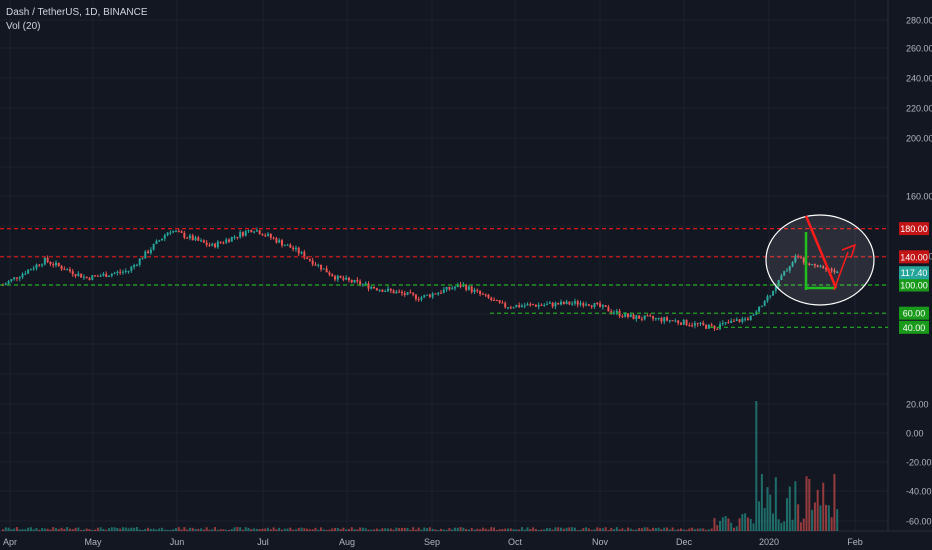 The image size is (932, 550). Describe the element at coordinates (347, 542) in the screenshot. I see `x-tick-label: Aug` at that location.